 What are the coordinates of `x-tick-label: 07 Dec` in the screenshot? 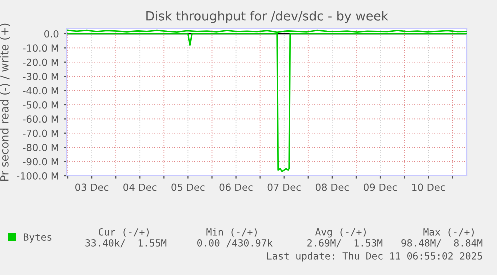 It's located at (284, 188).